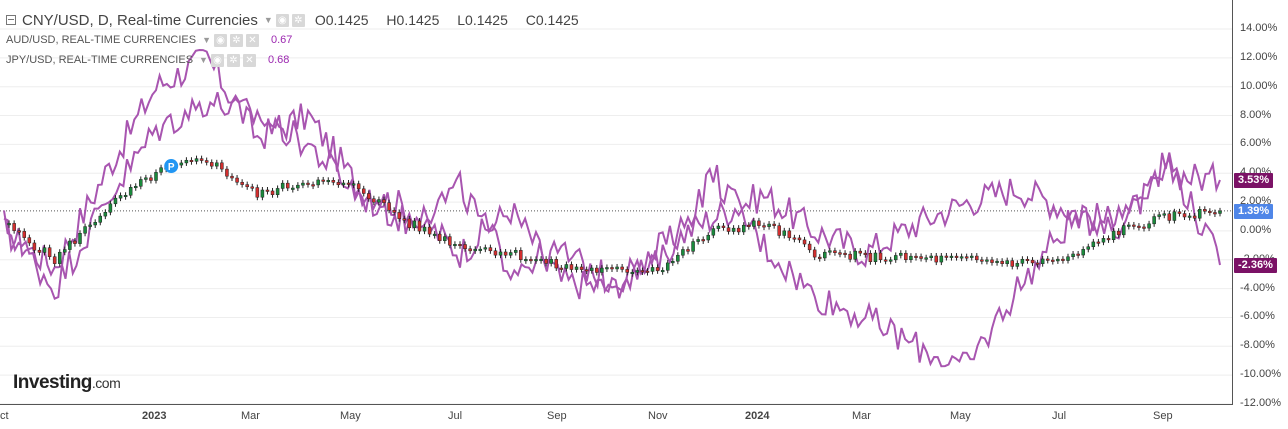 This screenshot has height=429, width=1288. What do you see at coordinates (101, 40) in the screenshot?
I see `comparison-label: AUD/USD, REAL-TIME CURRENCIES` at bounding box center [101, 40].